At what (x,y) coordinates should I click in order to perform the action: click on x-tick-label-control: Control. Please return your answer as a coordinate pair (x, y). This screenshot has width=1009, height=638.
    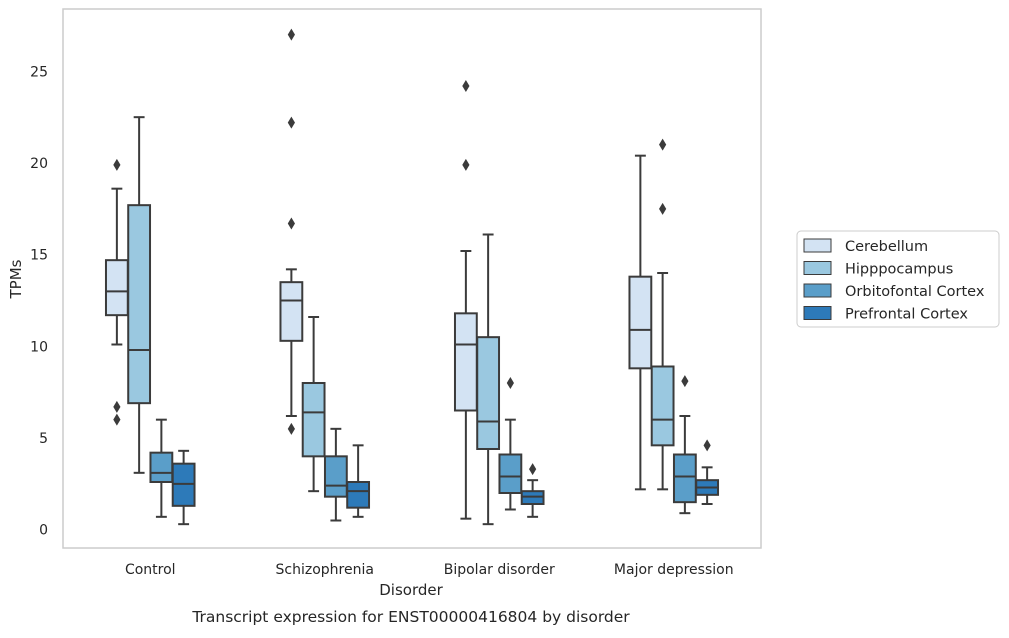
    Looking at the image, I should click on (150, 570).